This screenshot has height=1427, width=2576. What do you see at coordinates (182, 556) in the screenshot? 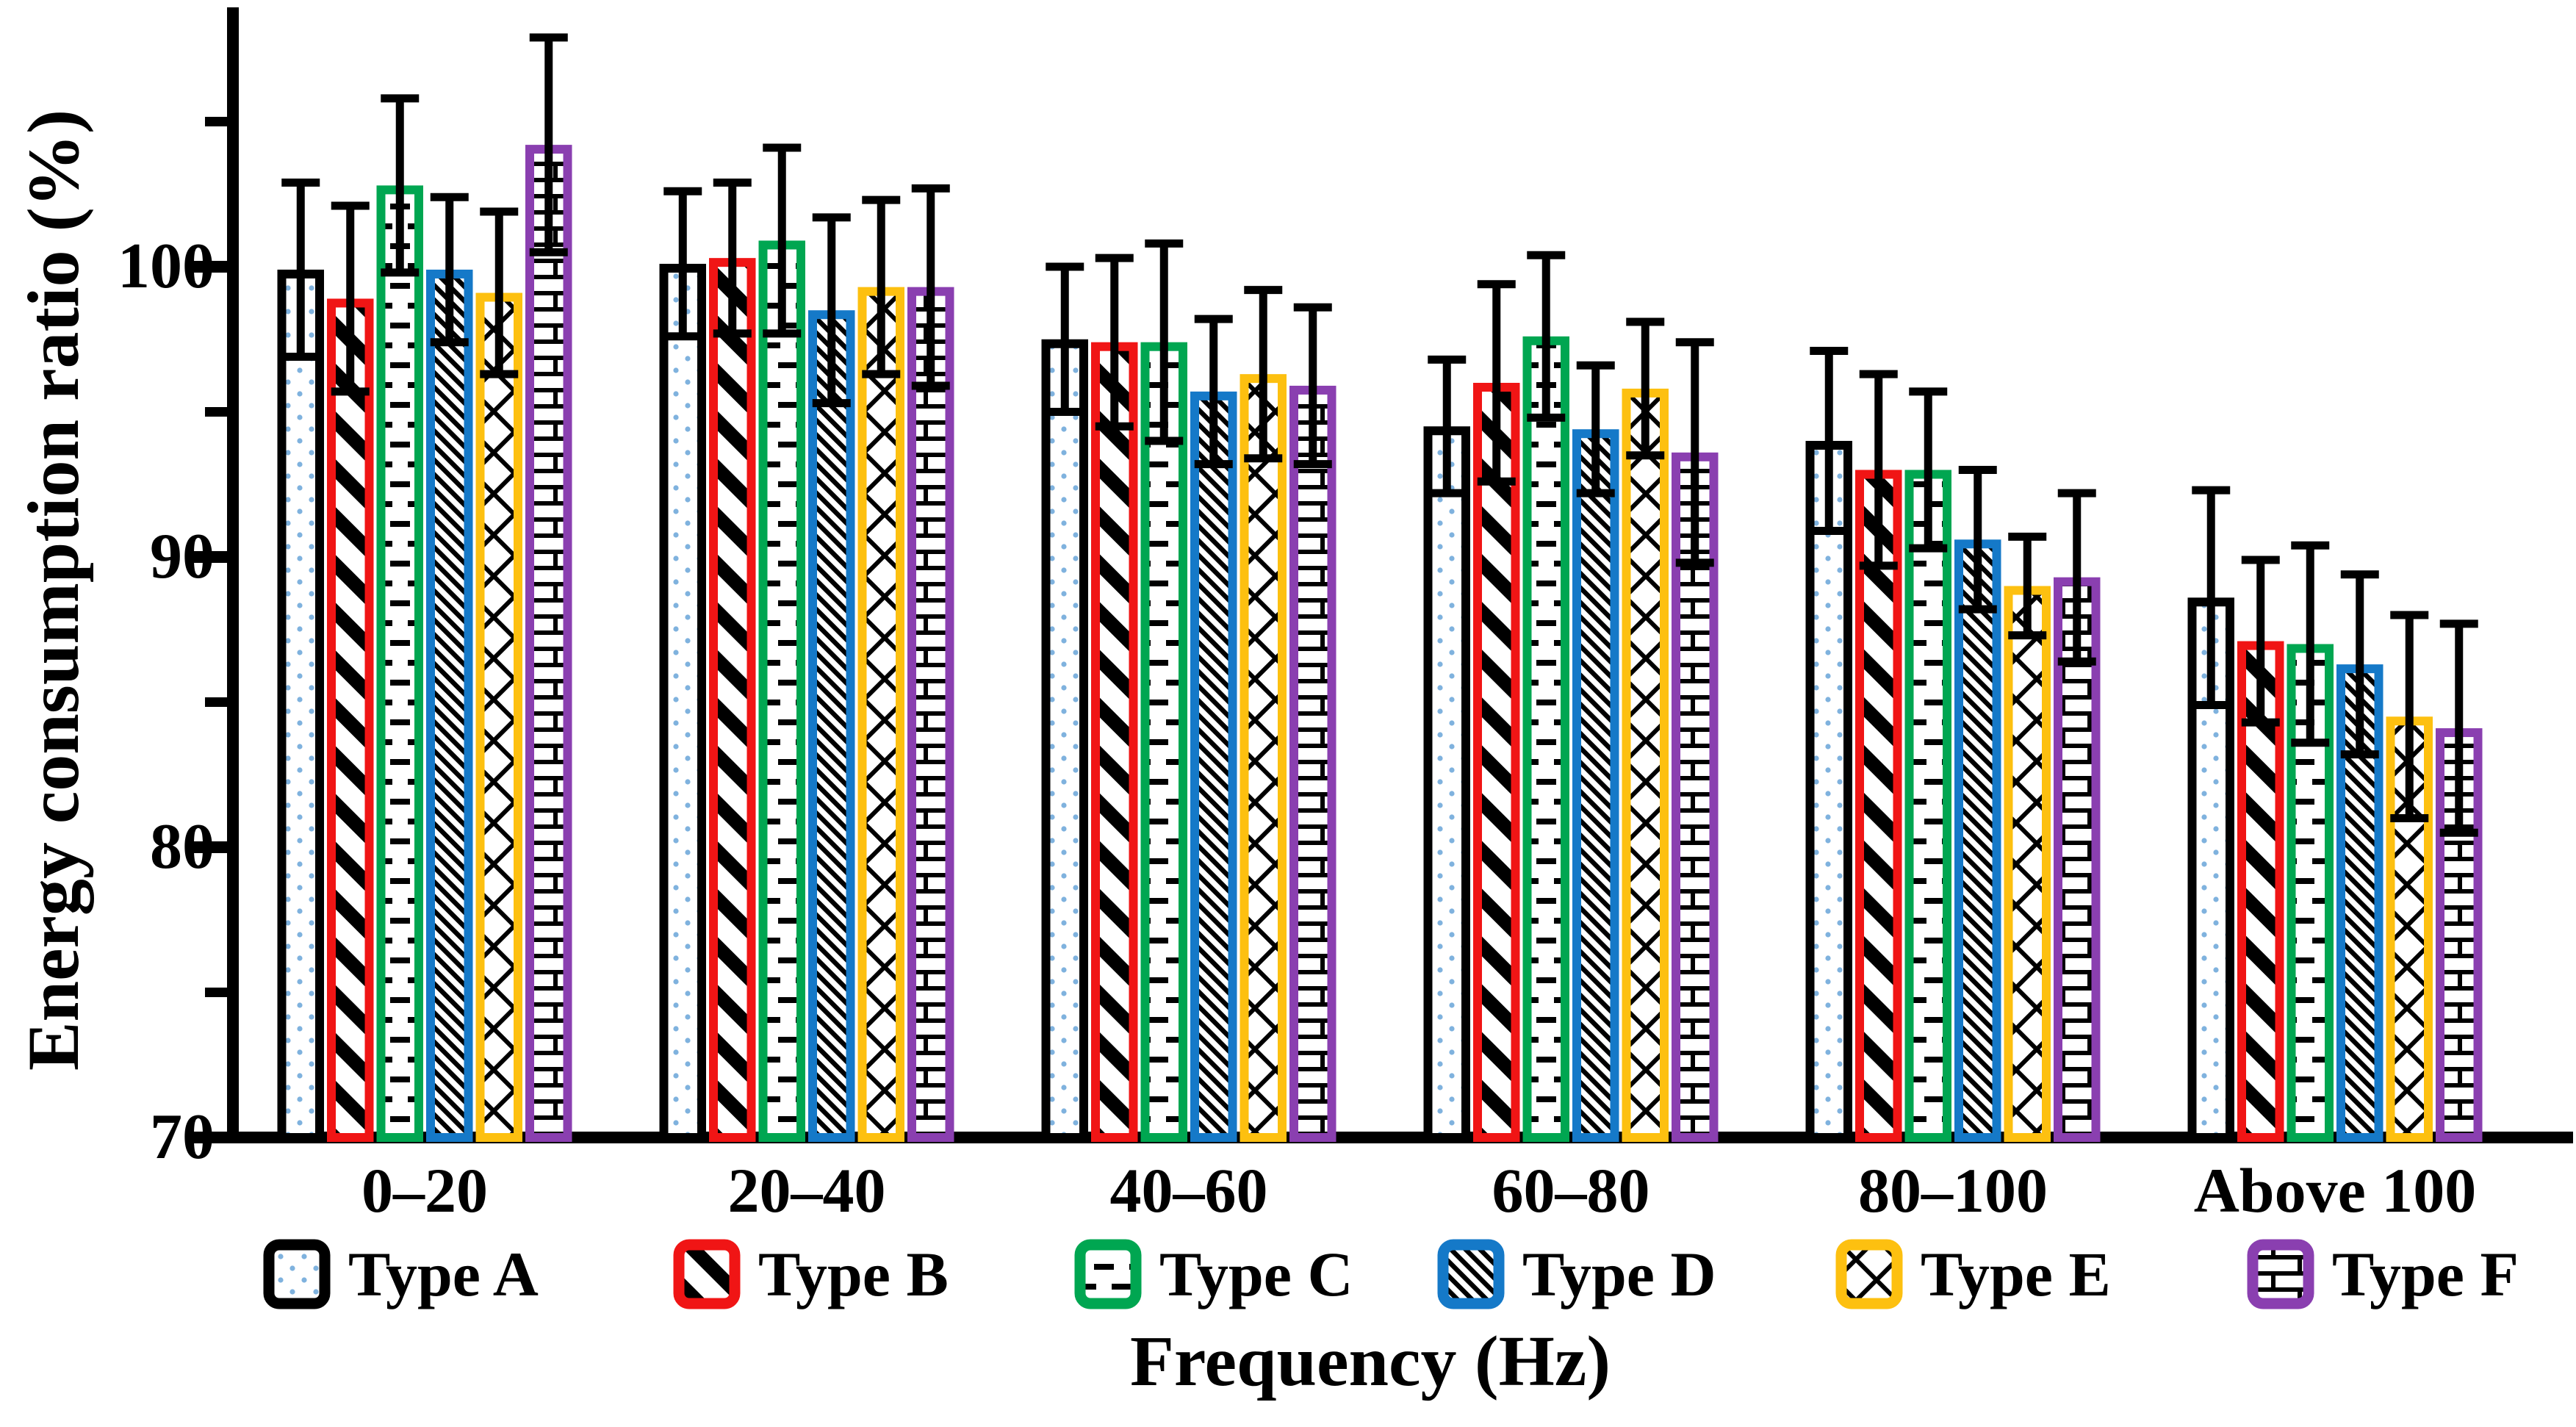
I see `y-tick-label: 90` at bounding box center [182, 556].